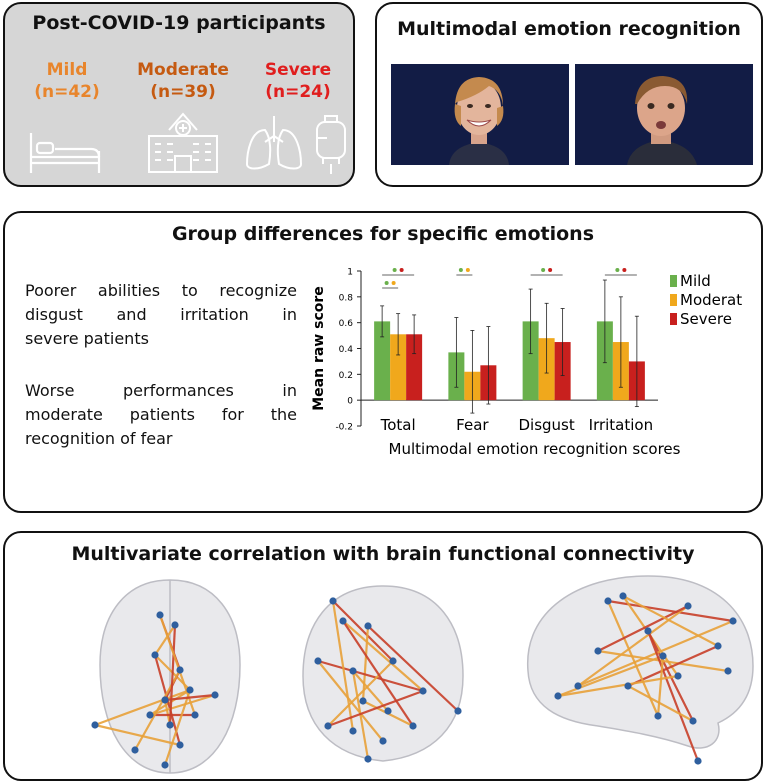  Describe the element at coordinates (319, 348) in the screenshot. I see `y-axis-label: Mean raw score` at that location.